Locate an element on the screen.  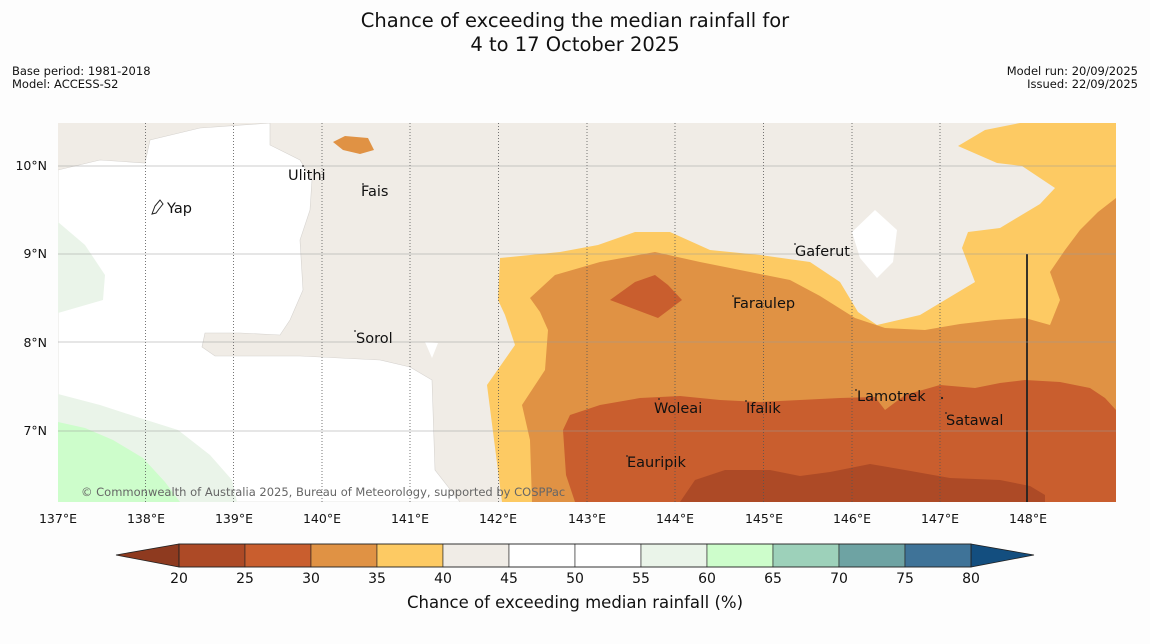
colorbar-title: Chance of exceeding median rainfall (%) is located at coordinates (575, 602).